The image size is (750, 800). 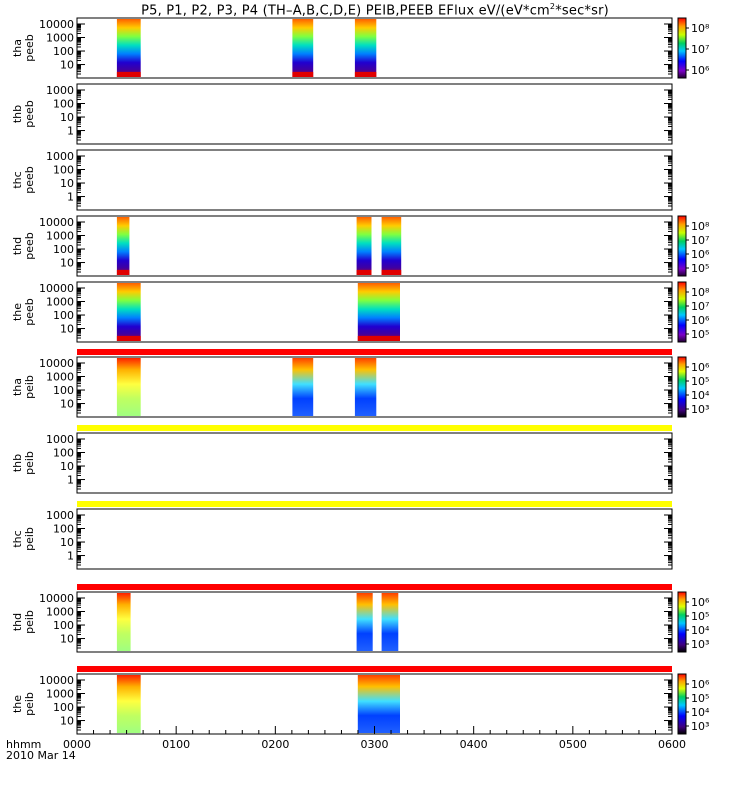 What do you see at coordinates (41, 755) in the screenshot?
I see `date-label: 2010 Mar 14` at bounding box center [41, 755].